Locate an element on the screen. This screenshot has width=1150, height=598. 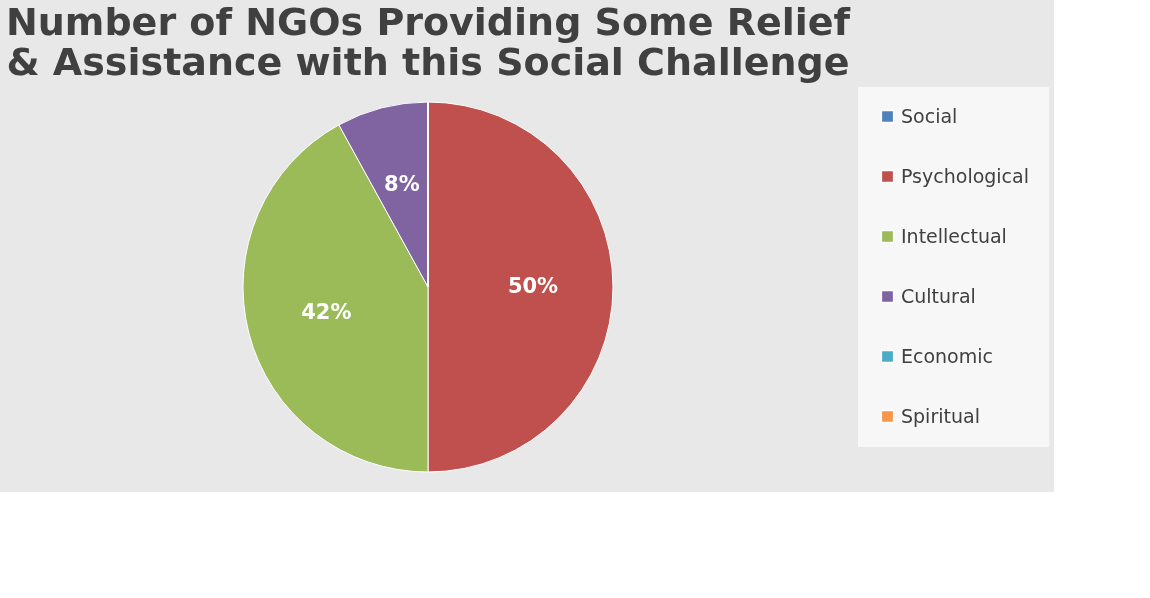
chart-title: Number of NGOs Providing Some Relief & Assistance with this Social Challenge is located at coordinates (428, 42).